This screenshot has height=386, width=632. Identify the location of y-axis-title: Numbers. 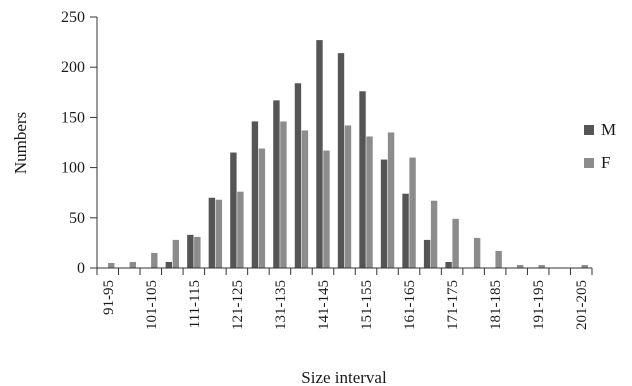
(20, 143).